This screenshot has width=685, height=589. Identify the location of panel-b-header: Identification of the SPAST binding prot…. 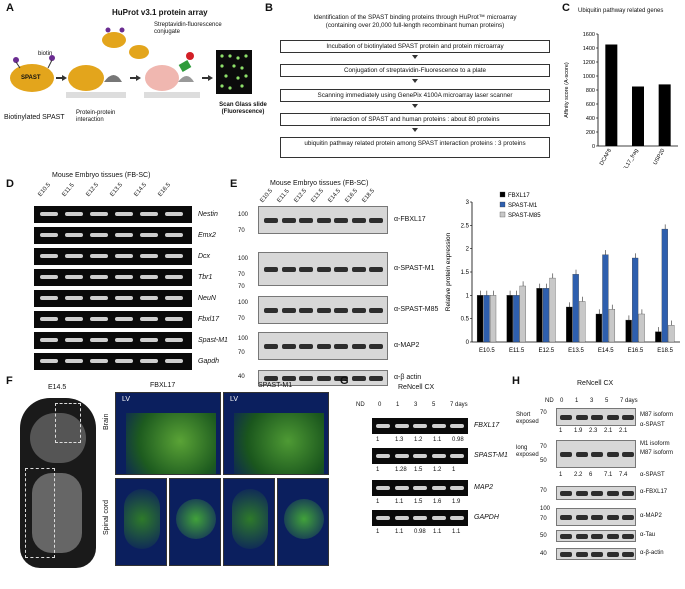
(415, 22).